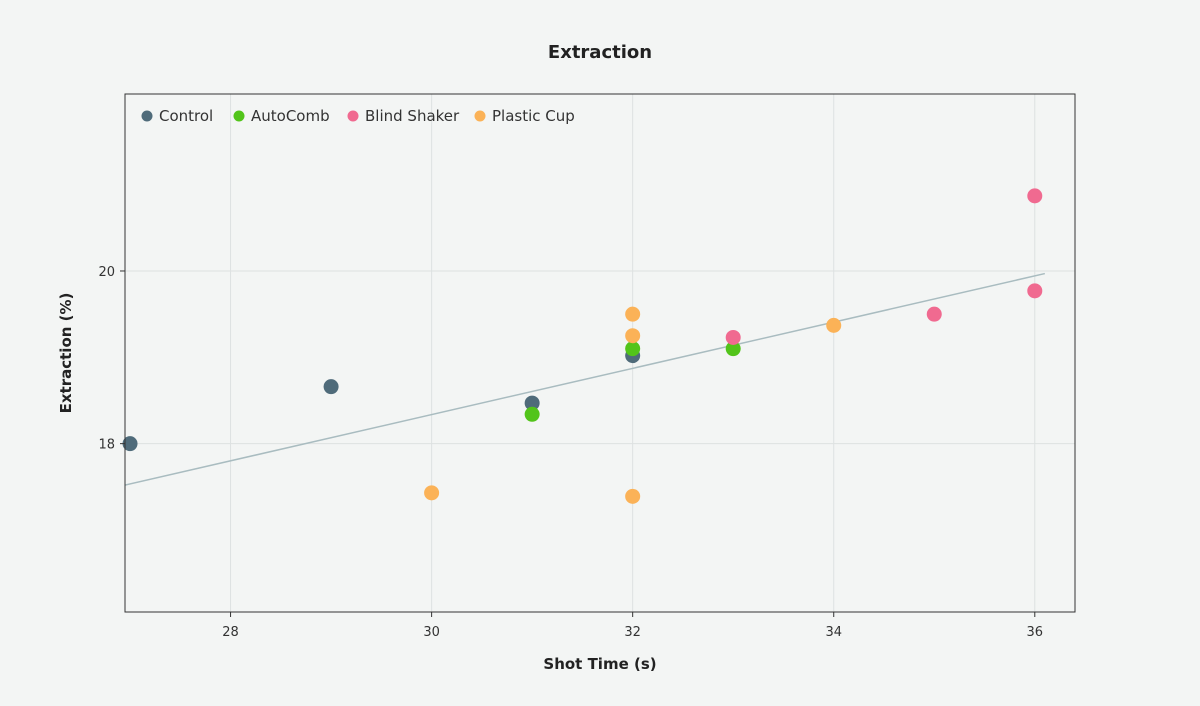 This screenshot has width=1200, height=706. What do you see at coordinates (106, 445) in the screenshot?
I see `y-tick-label: 18` at bounding box center [106, 445].